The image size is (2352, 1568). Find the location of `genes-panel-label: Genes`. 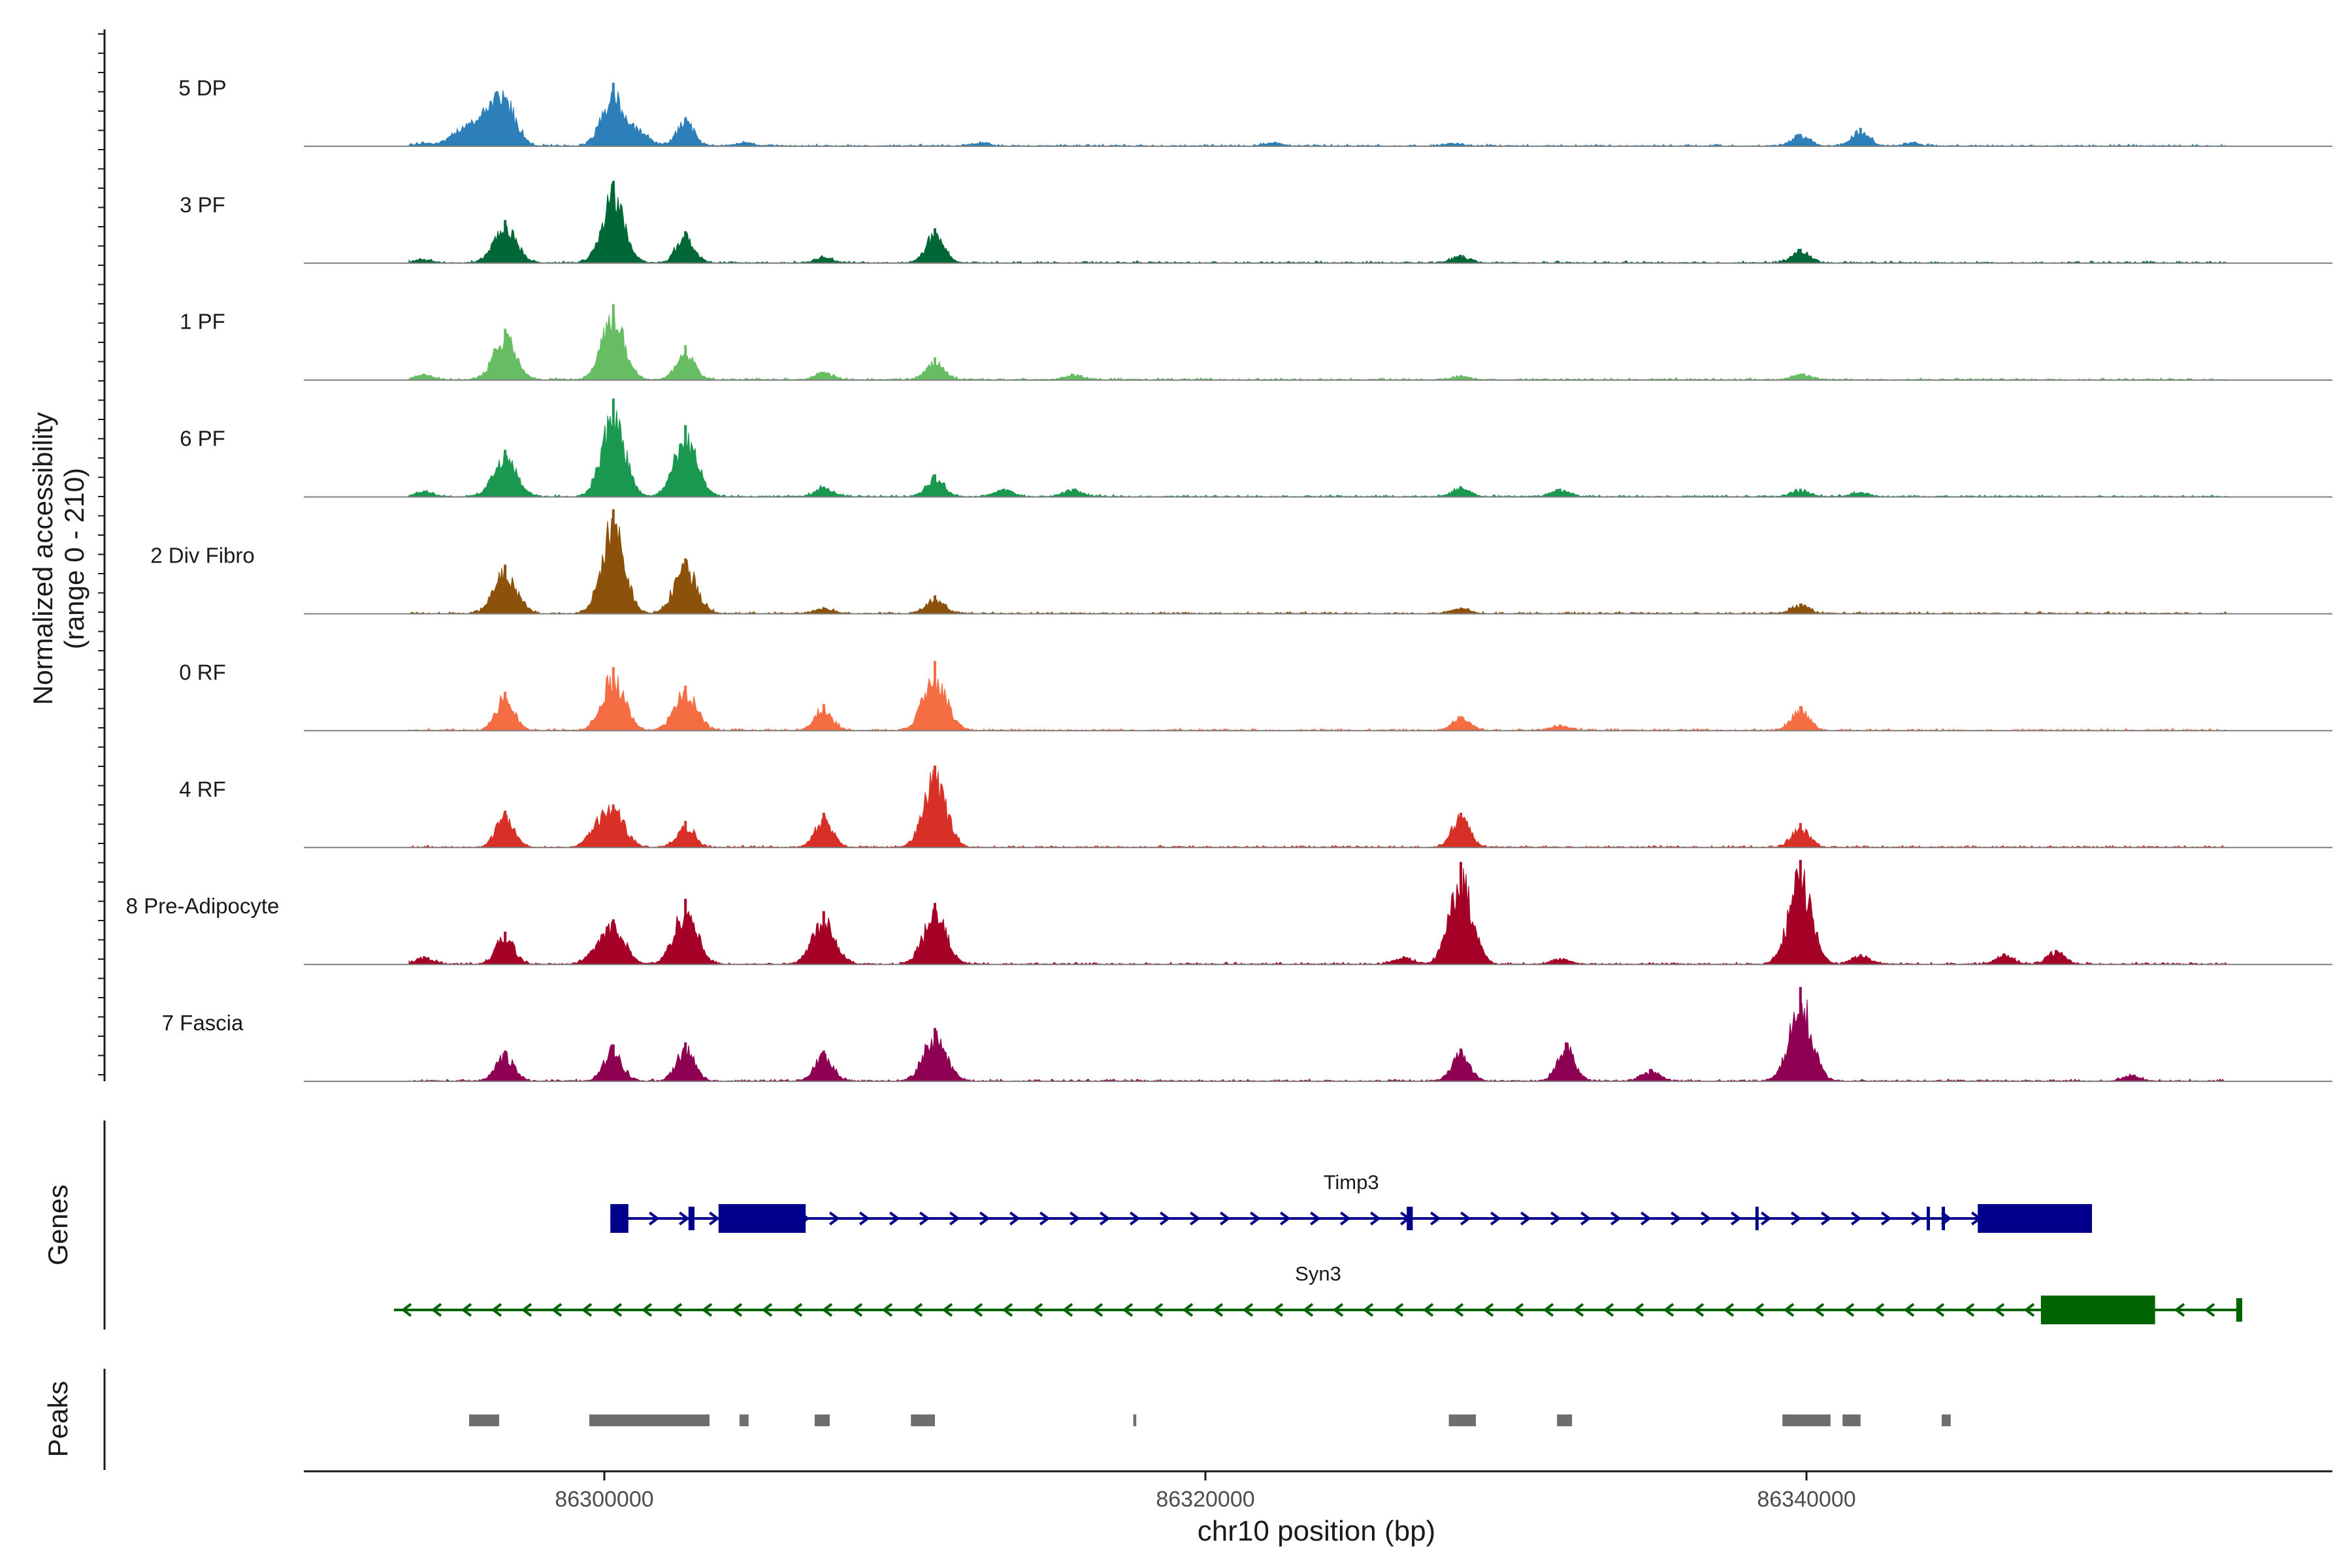

genes-panel-label: Genes is located at coordinates (57, 1225).